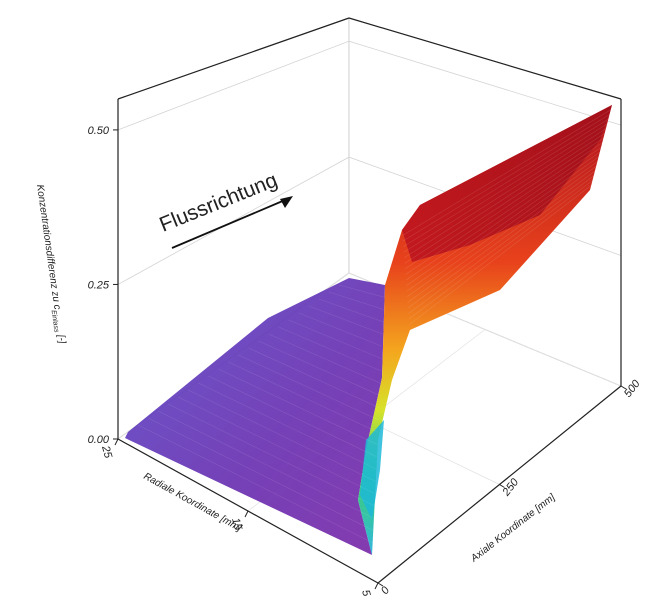  I want to click on x-tick-label: 5, so click(365, 594).